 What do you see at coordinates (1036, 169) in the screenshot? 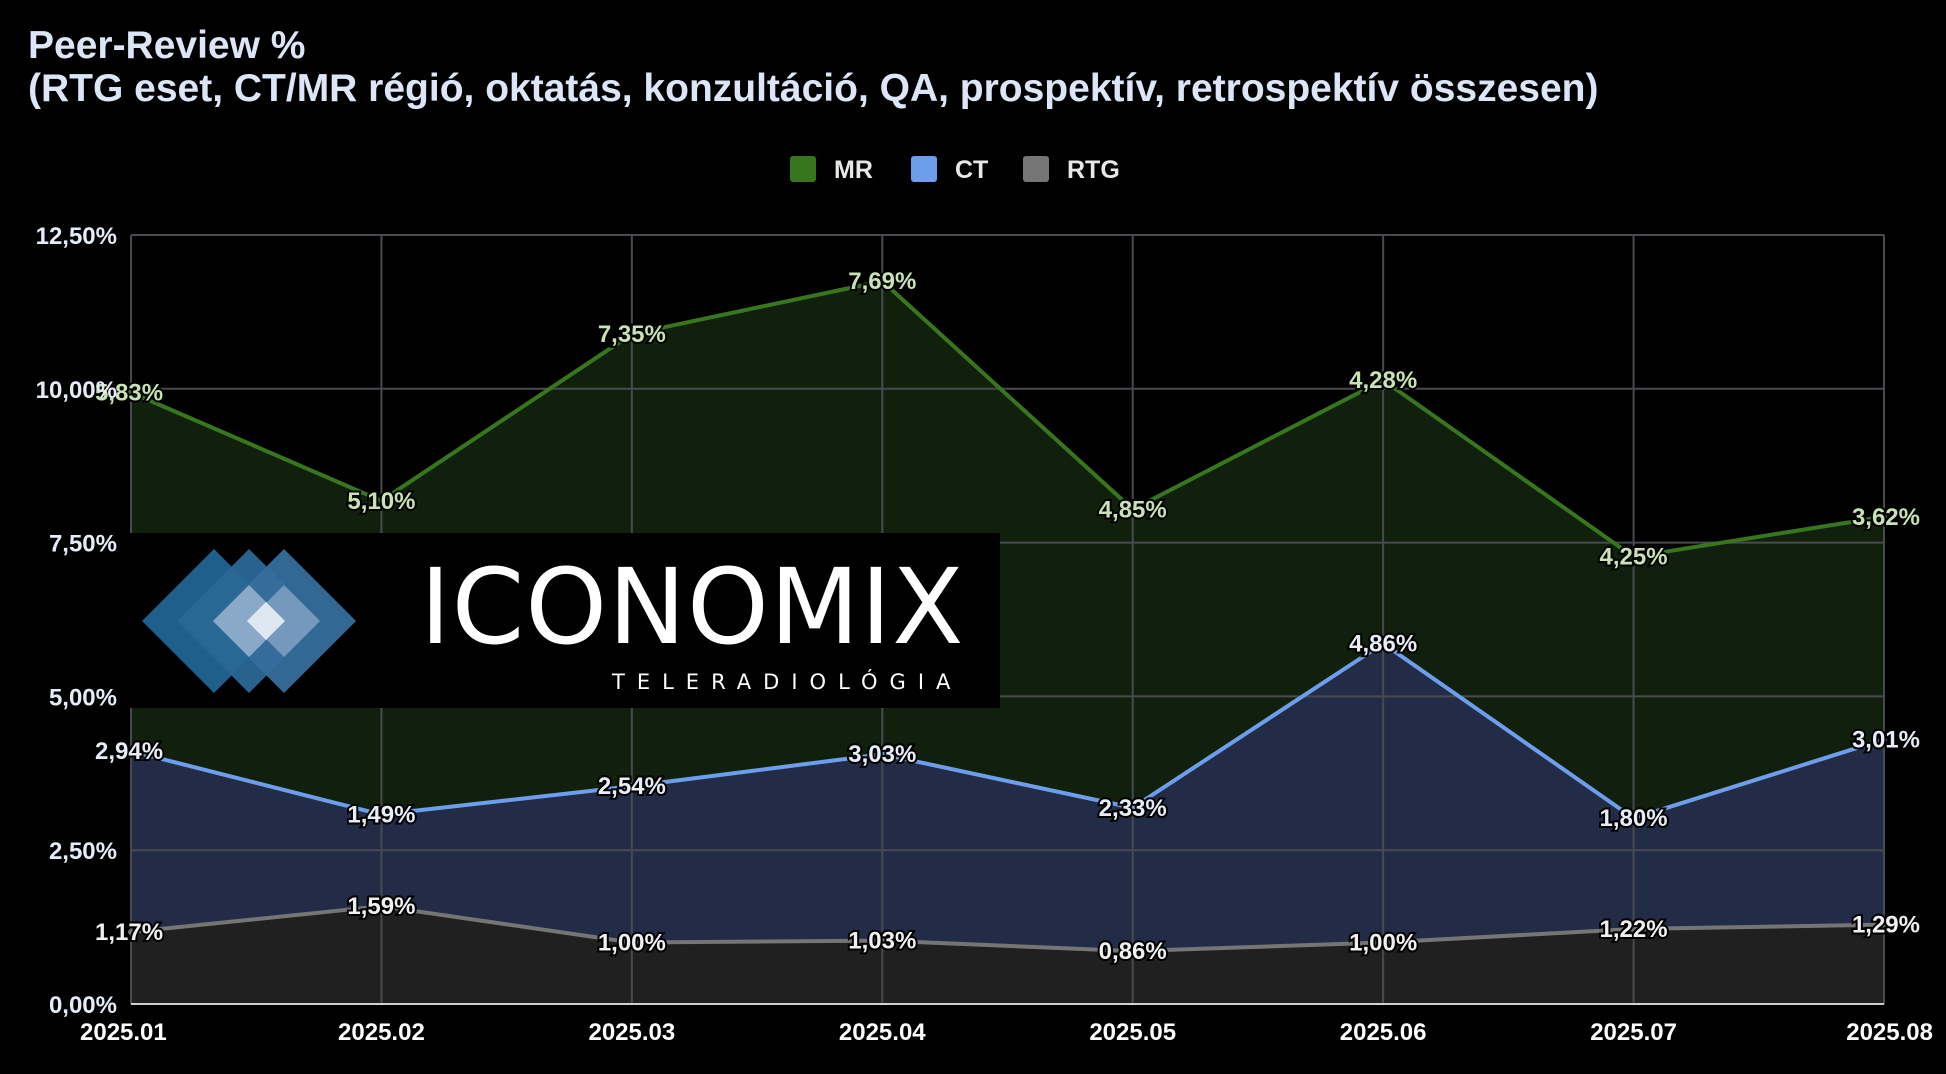
I see `legend-swatch-rtg` at bounding box center [1036, 169].